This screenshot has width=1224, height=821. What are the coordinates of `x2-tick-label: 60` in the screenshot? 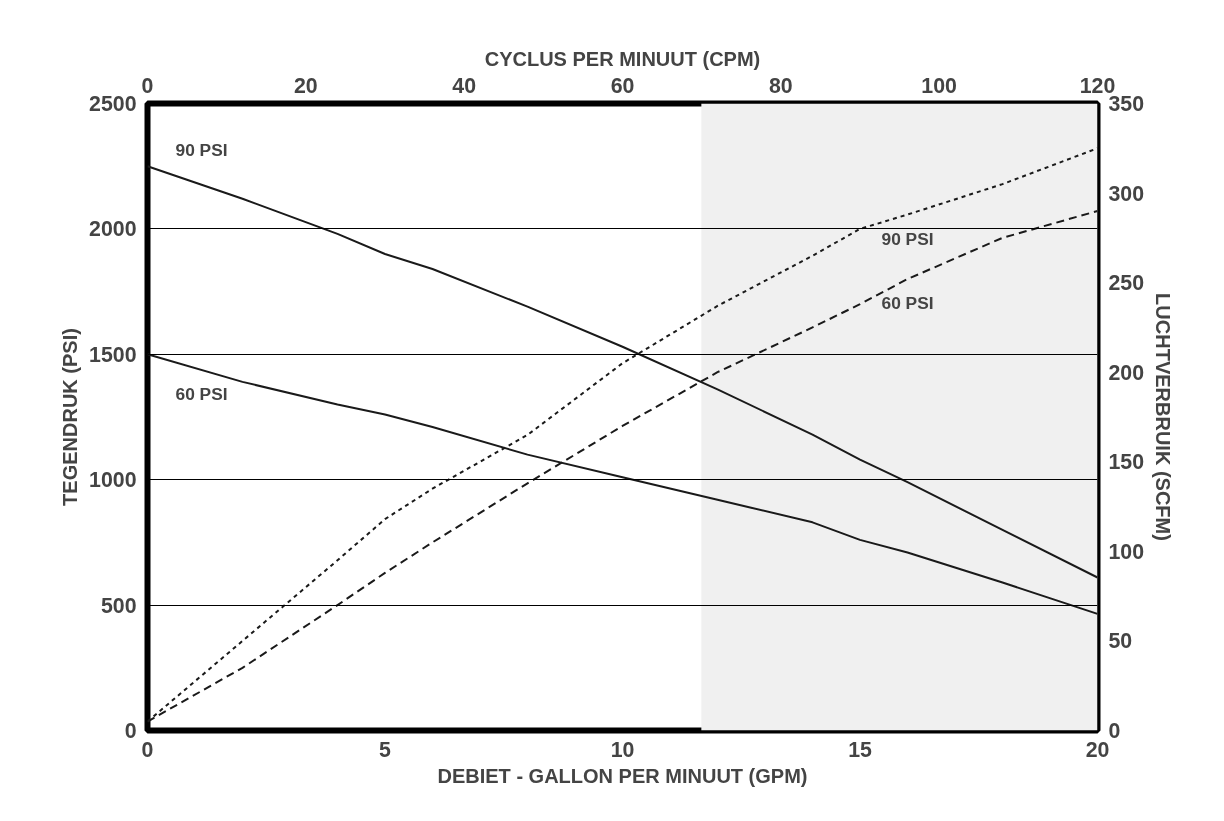 It's located at (622, 85).